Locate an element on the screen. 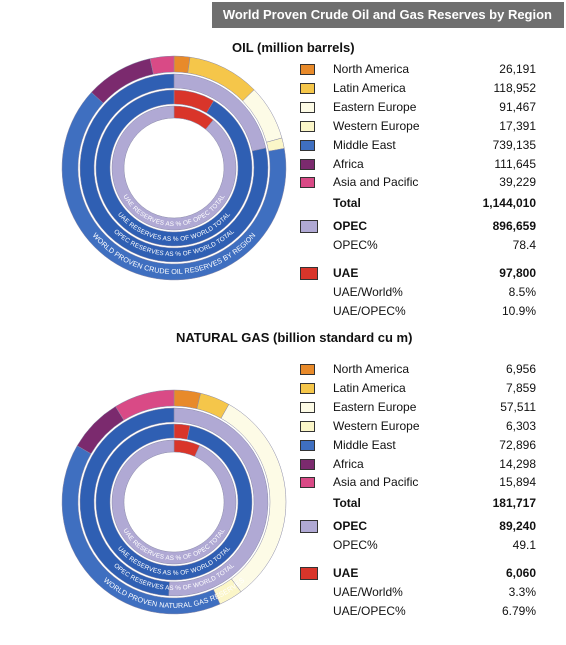  legend-row-total: Total 181,717 is located at coordinates (418, 504).